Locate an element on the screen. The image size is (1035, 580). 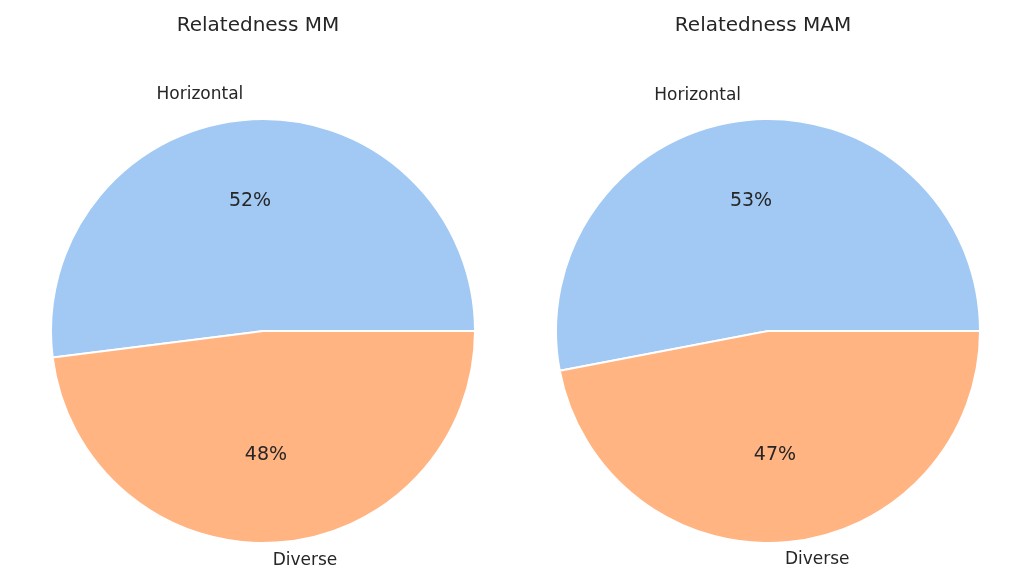
chart-title: Relatedness MM is located at coordinates (258, 24).